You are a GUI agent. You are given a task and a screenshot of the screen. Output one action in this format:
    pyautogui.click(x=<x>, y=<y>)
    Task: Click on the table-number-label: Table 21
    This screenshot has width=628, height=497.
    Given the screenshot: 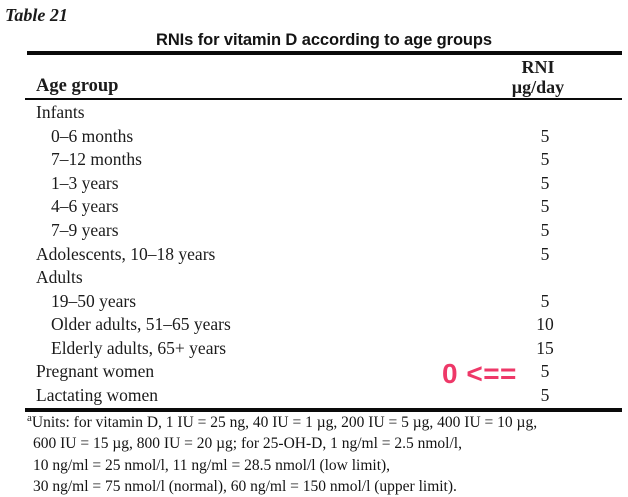 What is the action you would take?
    pyautogui.click(x=36, y=15)
    